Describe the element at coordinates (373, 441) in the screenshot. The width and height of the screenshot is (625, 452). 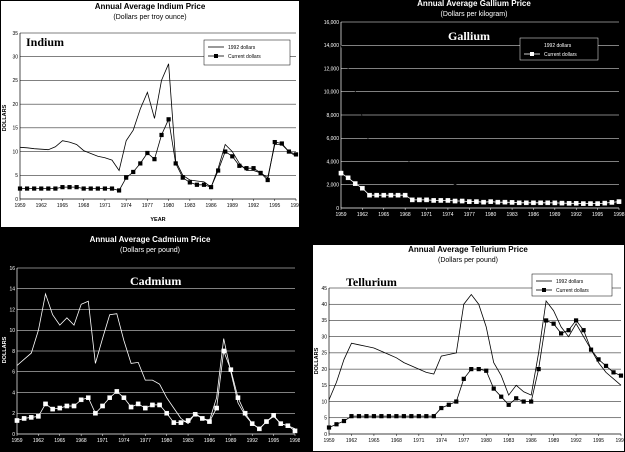
I see `tellurium-x-tick-label: 1965` at that location.